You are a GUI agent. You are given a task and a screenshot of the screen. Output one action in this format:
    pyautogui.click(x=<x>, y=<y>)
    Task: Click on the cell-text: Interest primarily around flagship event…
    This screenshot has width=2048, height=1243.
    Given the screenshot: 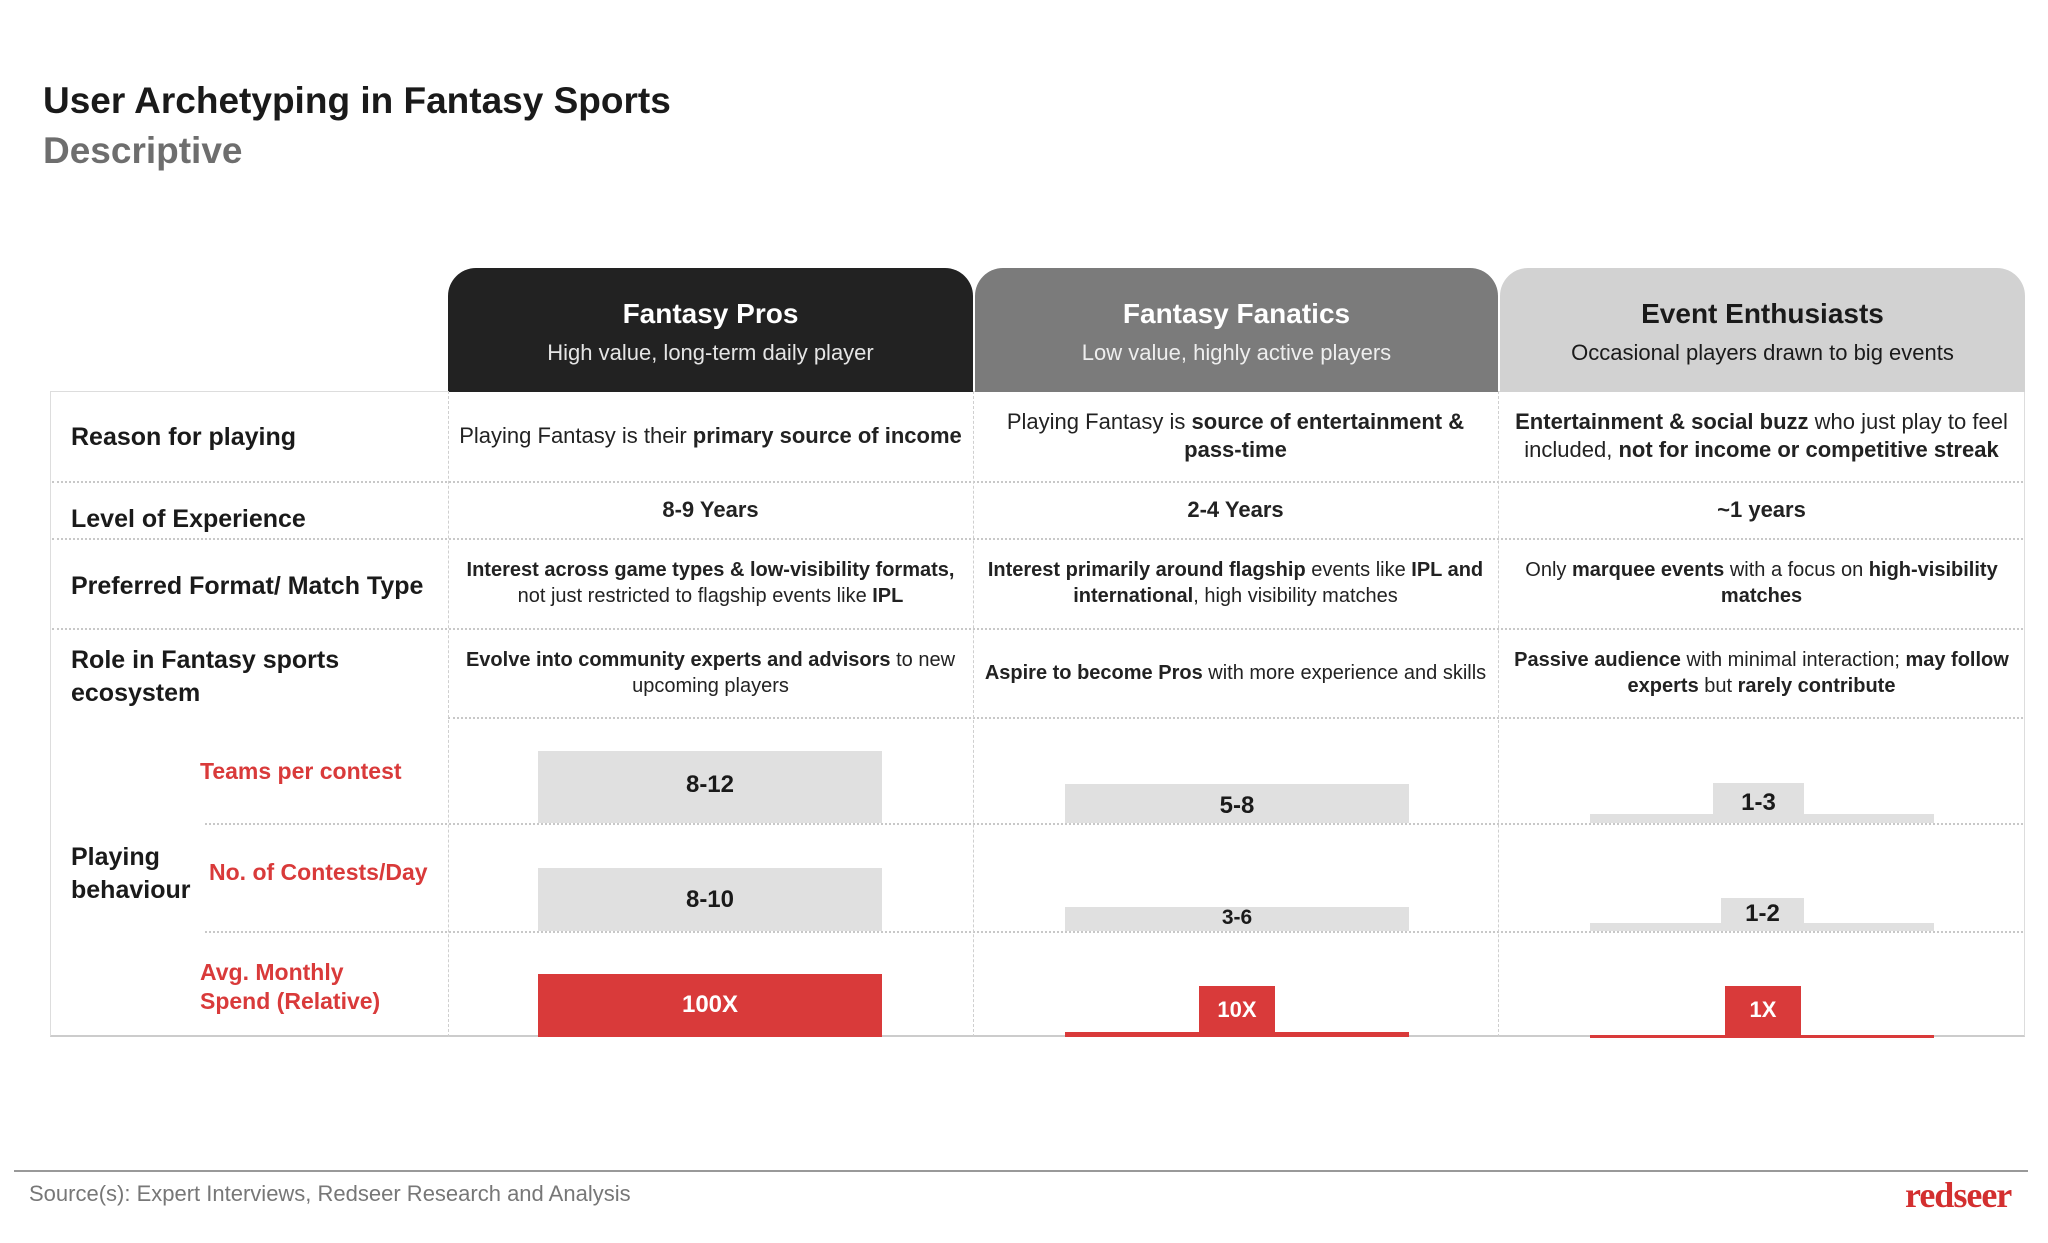 What is the action you would take?
    pyautogui.click(x=1235, y=583)
    